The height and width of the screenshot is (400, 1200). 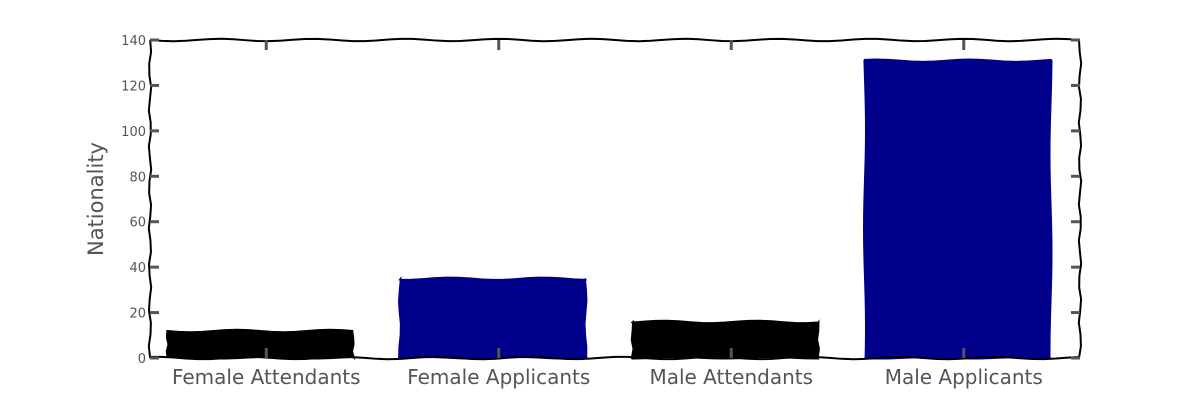 What do you see at coordinates (133, 200) in the screenshot?
I see `y-tick-labels: 0 20 40 60 80 100 120 140` at bounding box center [133, 200].